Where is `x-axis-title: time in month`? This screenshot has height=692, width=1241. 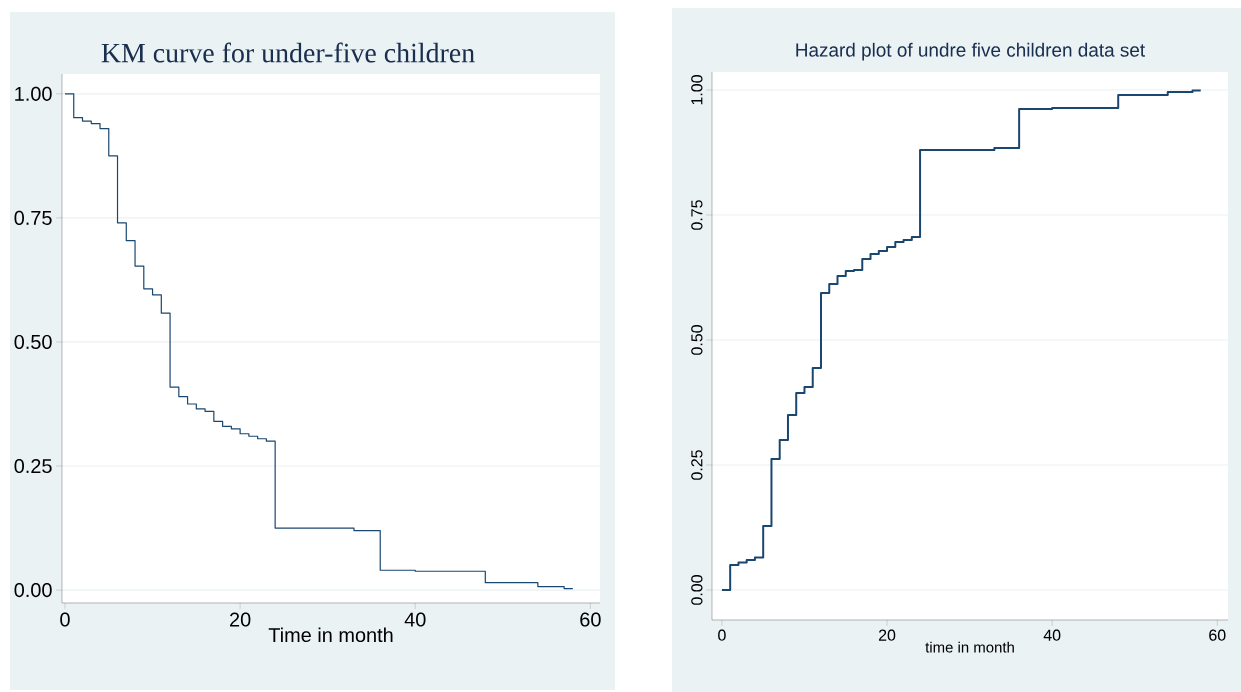
x-axis-title: time in month is located at coordinates (969, 647).